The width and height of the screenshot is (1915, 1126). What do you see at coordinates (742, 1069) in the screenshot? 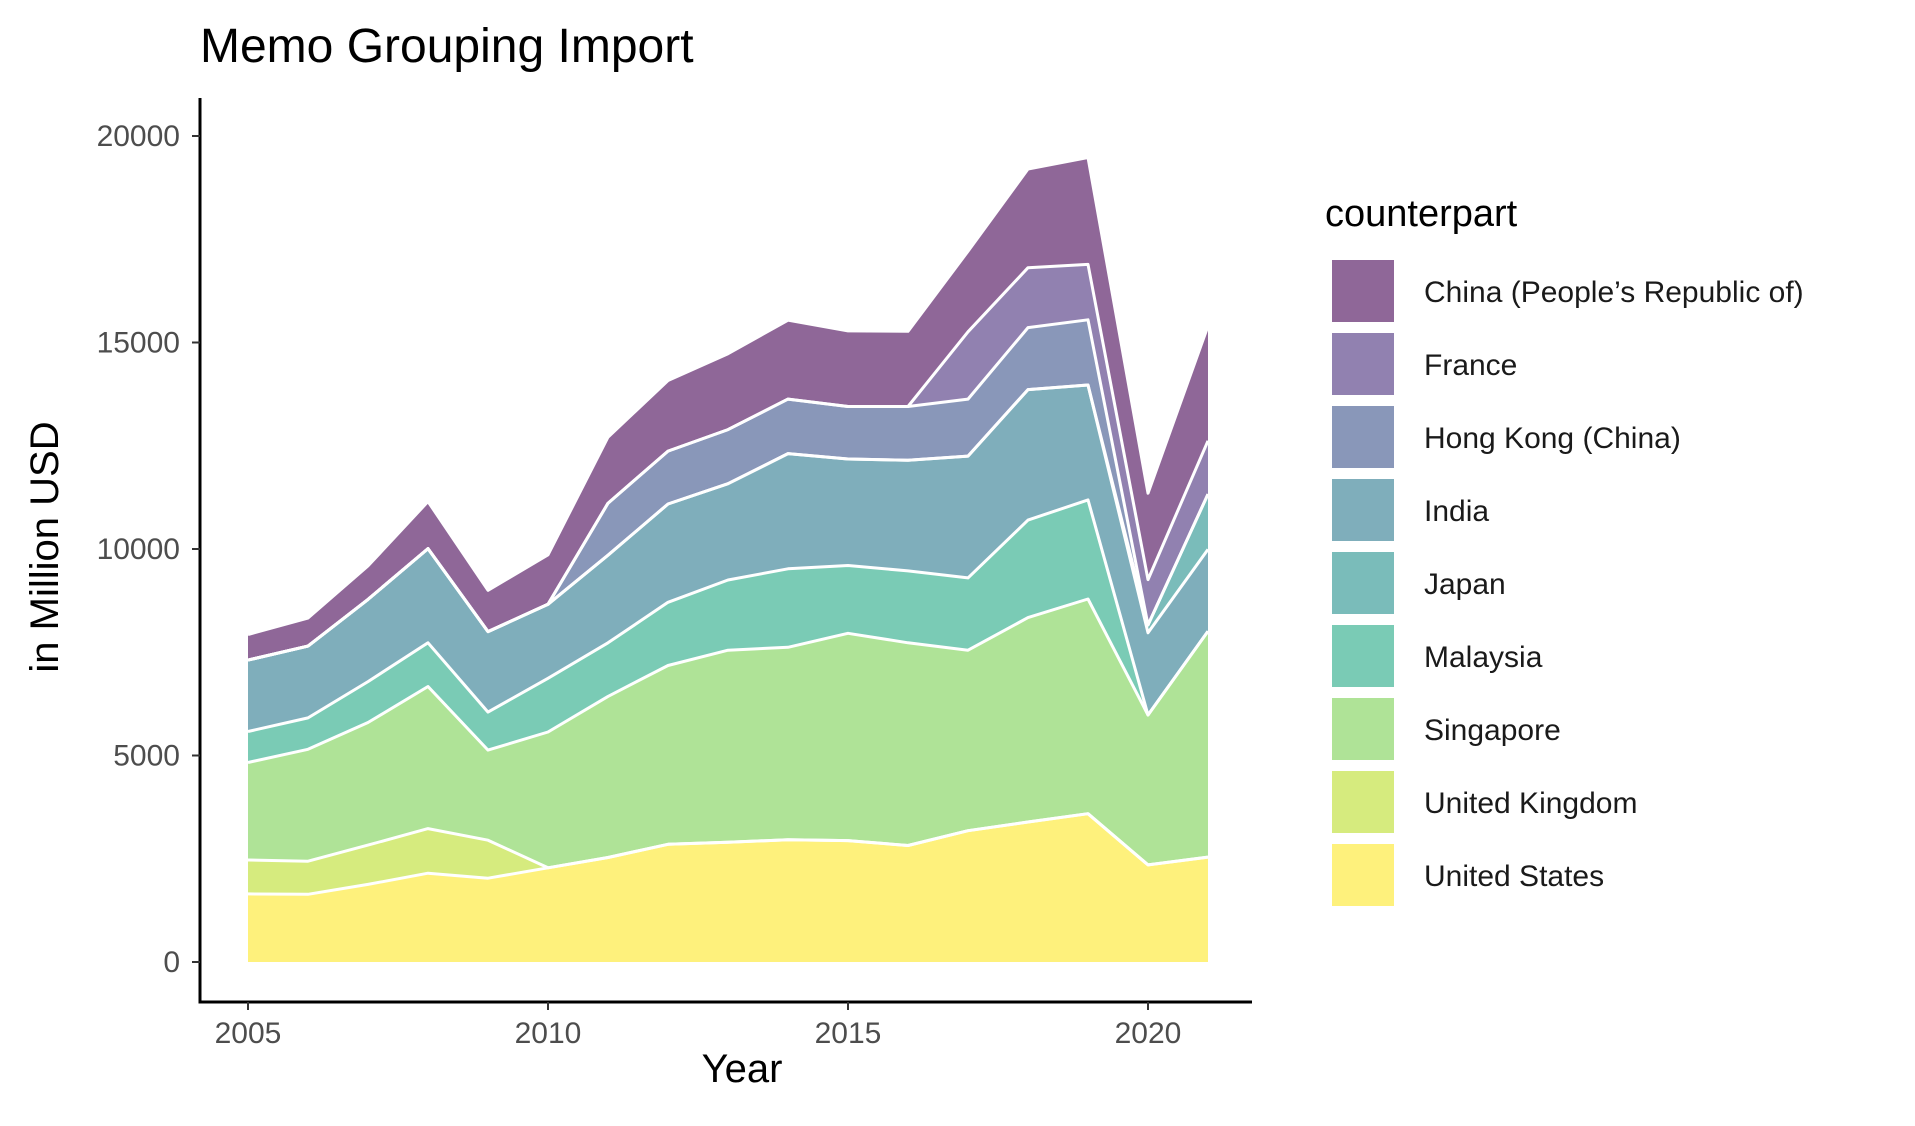
I see `x-axis-title: Year` at bounding box center [742, 1069].